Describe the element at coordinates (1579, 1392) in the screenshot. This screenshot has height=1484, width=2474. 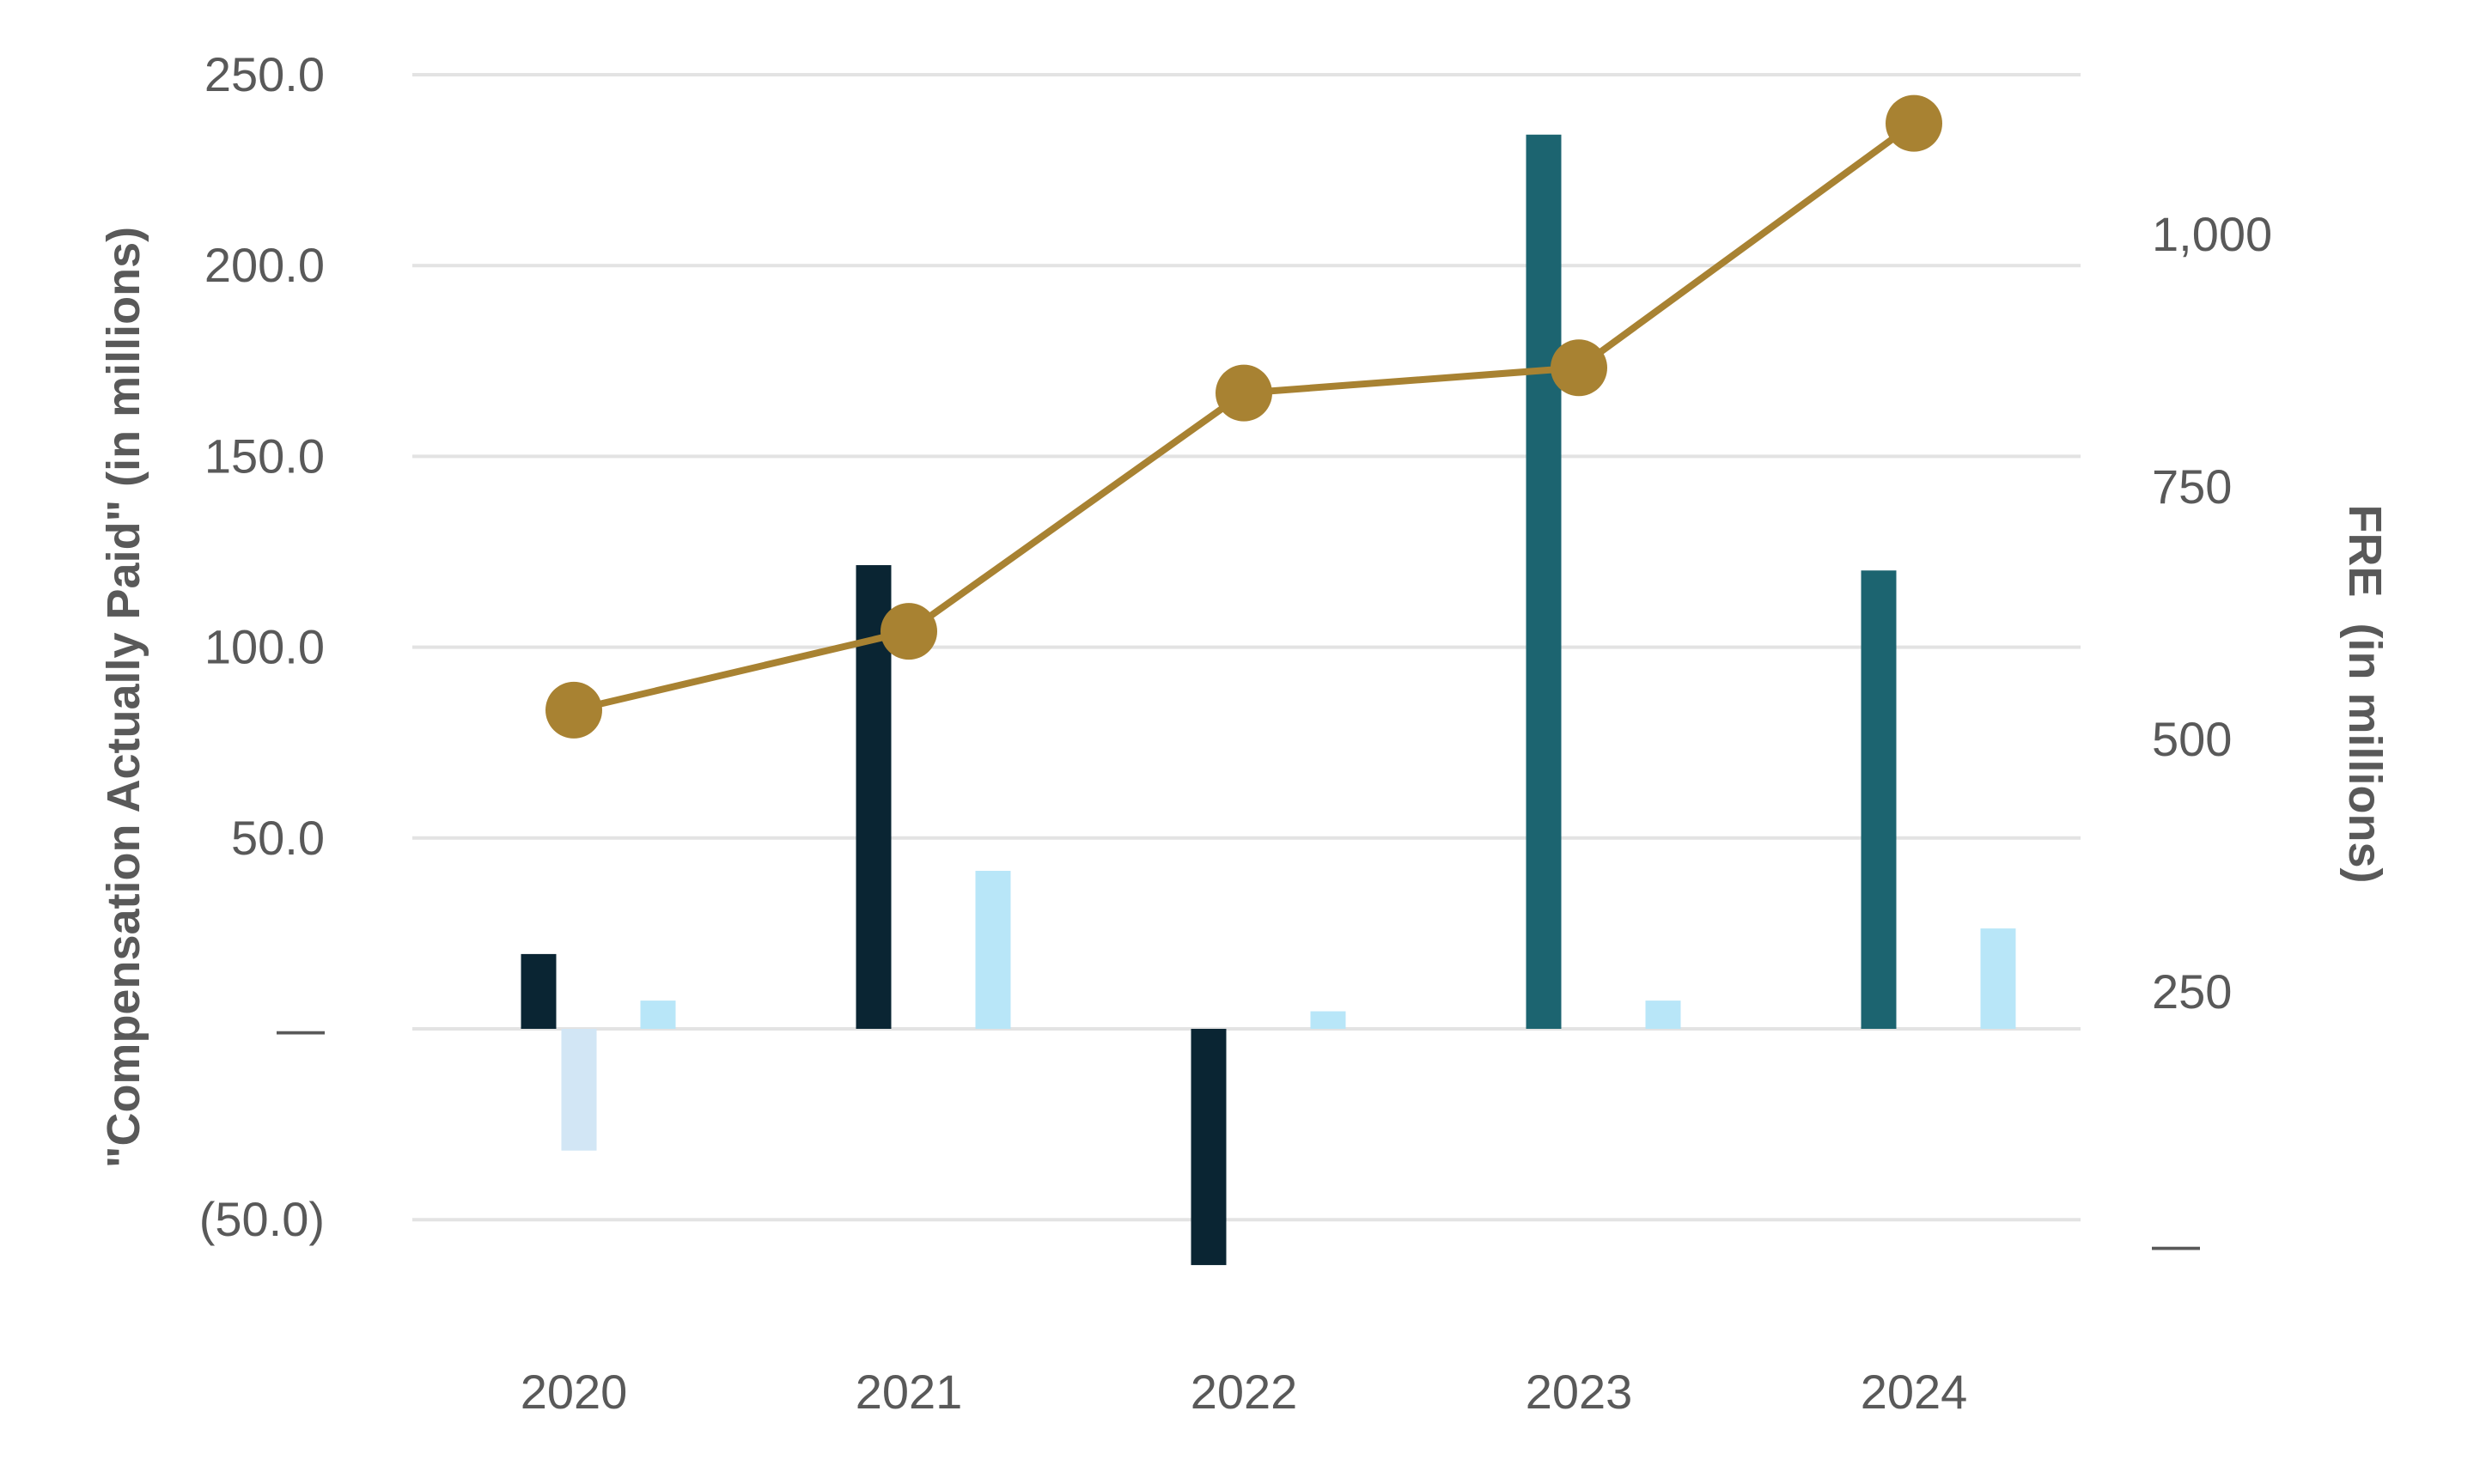
I see `x-tick-label: 2023` at that location.